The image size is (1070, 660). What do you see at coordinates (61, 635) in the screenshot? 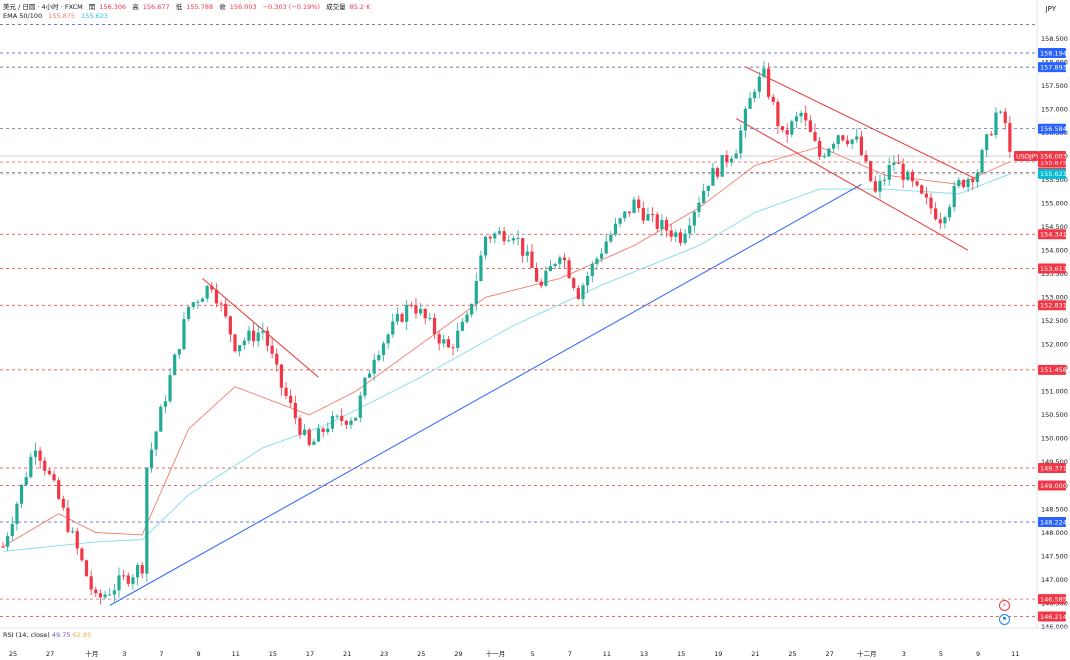
I see `rsi-value-1: 49.75` at bounding box center [61, 635].